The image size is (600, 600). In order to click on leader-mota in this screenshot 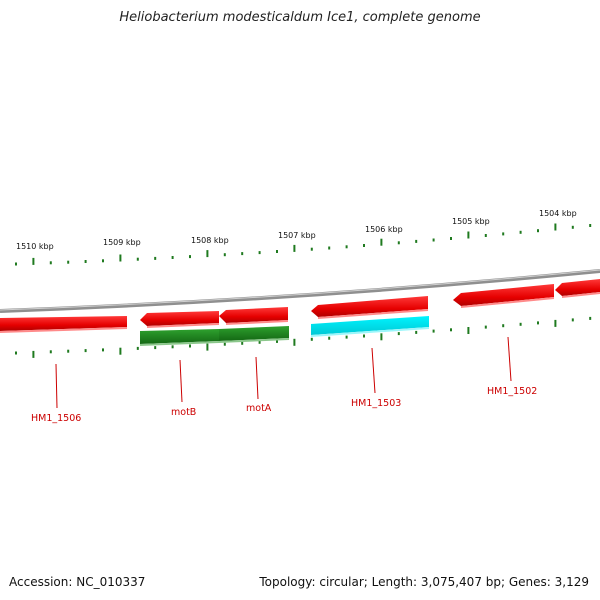, I will do `click(257, 378)`.